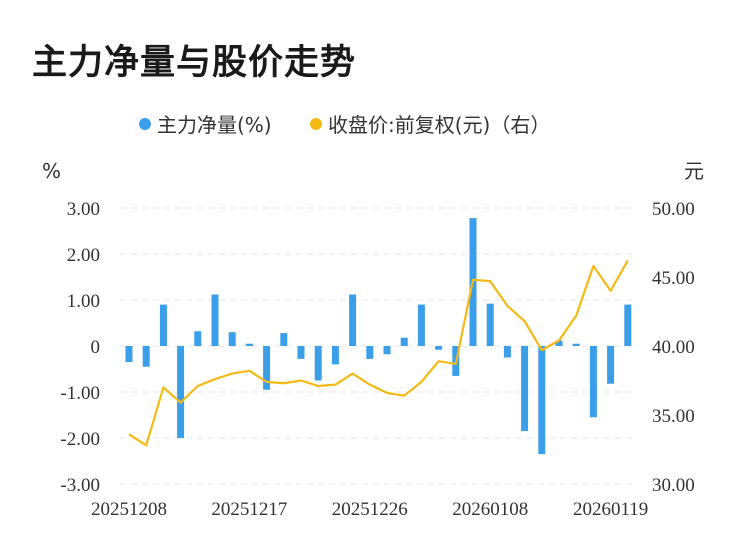 The image size is (750, 558). Describe the element at coordinates (80, 439) in the screenshot. I see `left-tick-label: -2.00` at that location.